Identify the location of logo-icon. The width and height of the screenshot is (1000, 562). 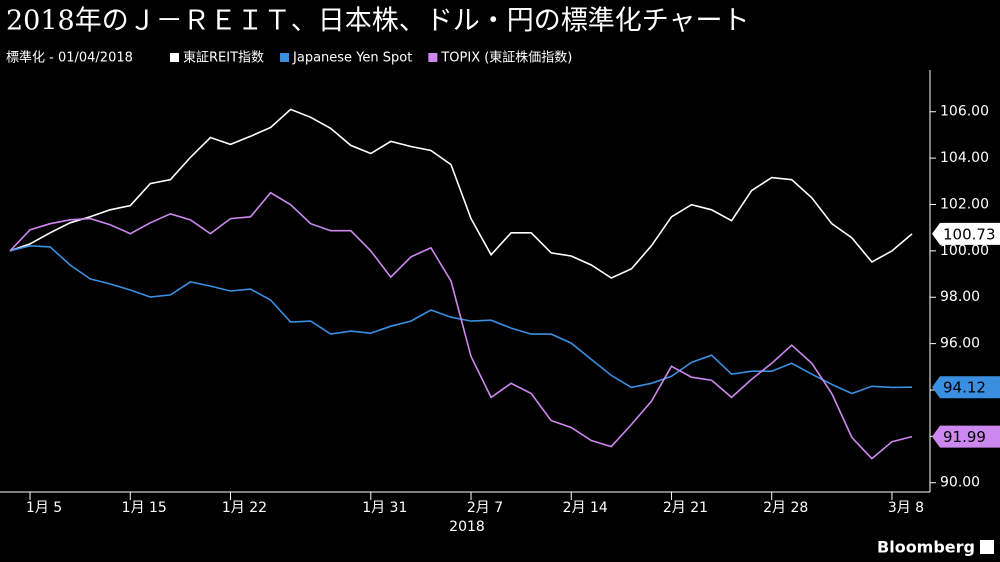
(987, 547).